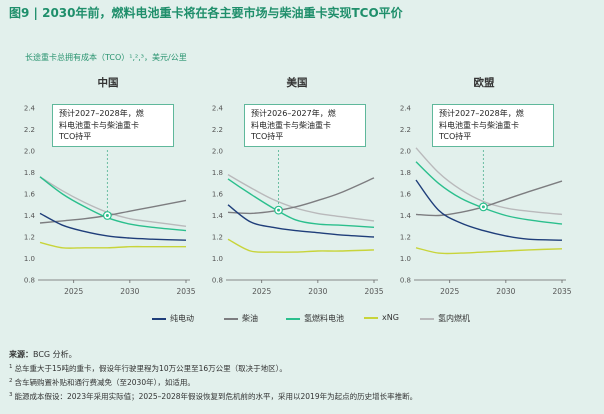  I want to click on legend-swatch-xng, so click(371, 317).